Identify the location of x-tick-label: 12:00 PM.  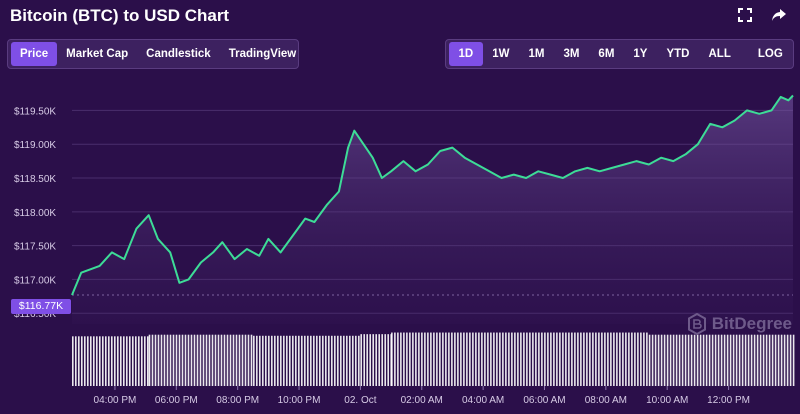
(728, 400).